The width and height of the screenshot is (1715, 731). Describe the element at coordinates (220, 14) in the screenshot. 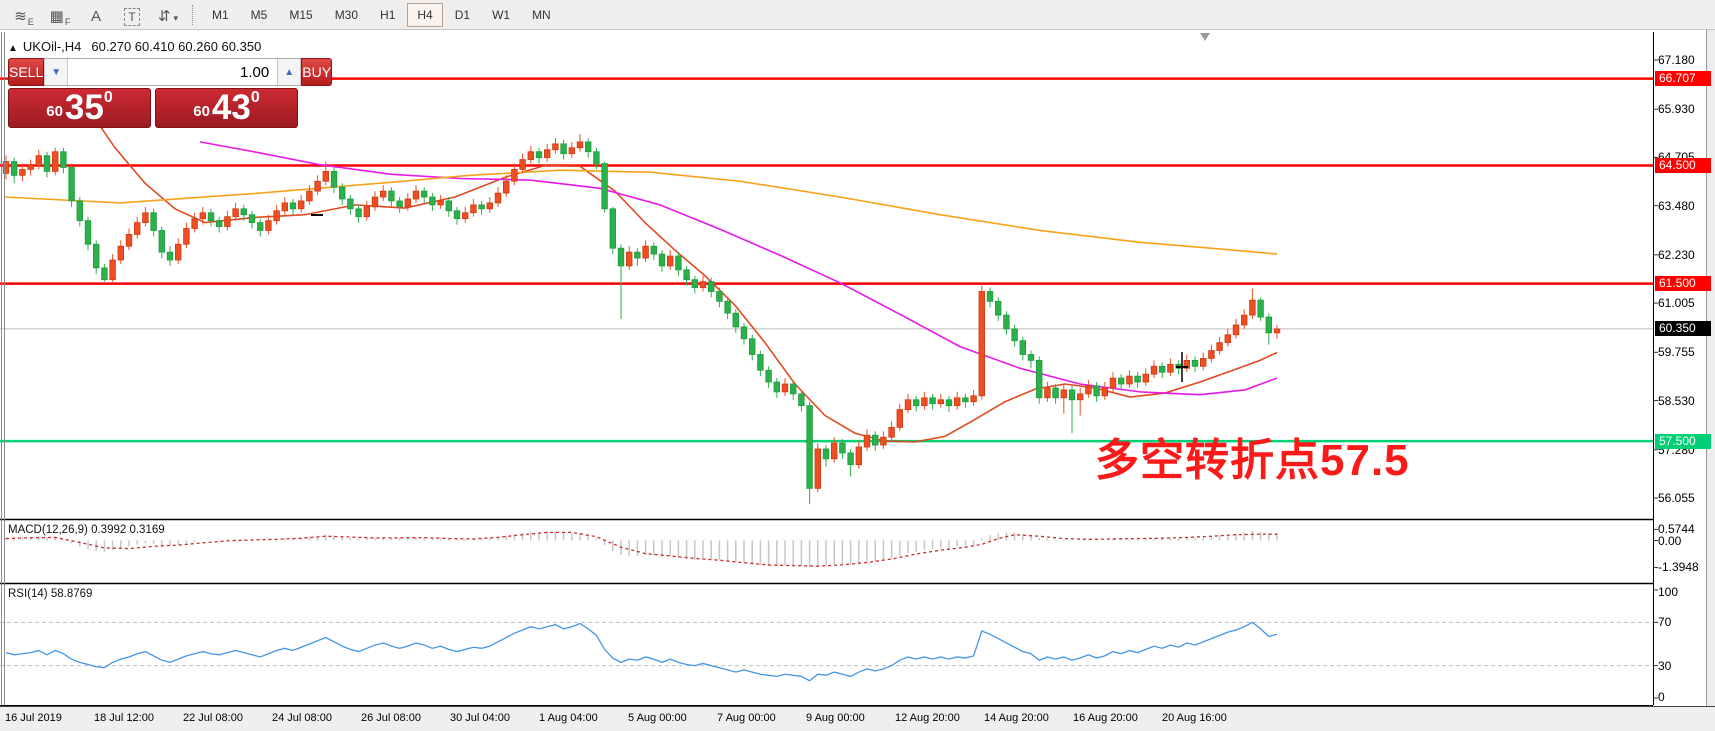

I see `timeframe-button-m1: M1` at that location.